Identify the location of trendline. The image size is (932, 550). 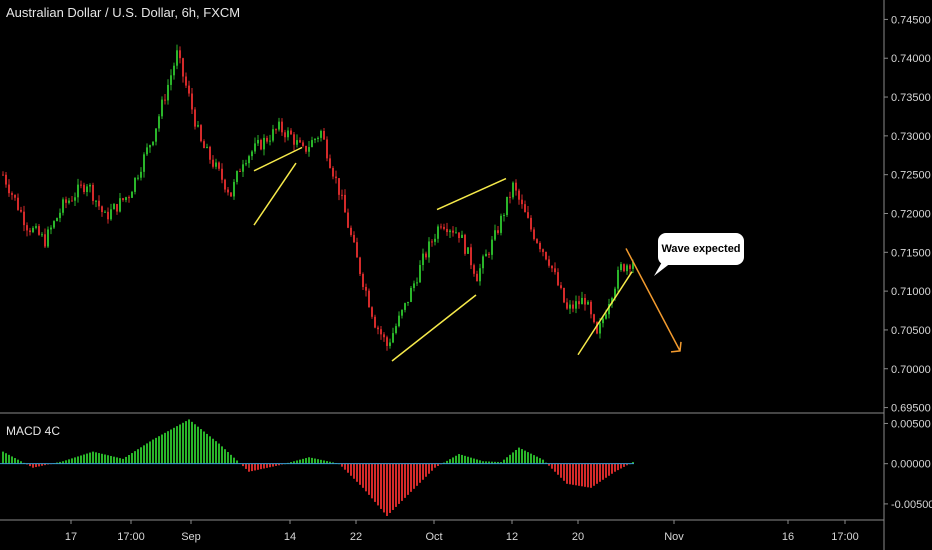
(605, 313).